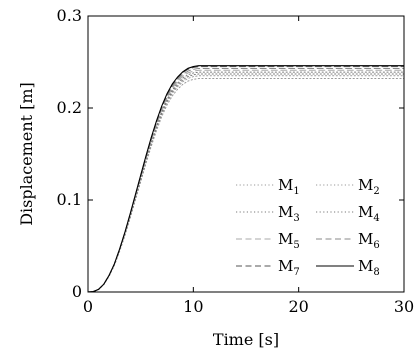 The width and height of the screenshot is (414, 353). What do you see at coordinates (69, 15) in the screenshot?
I see `y-tick-label: 0.3` at bounding box center [69, 15].